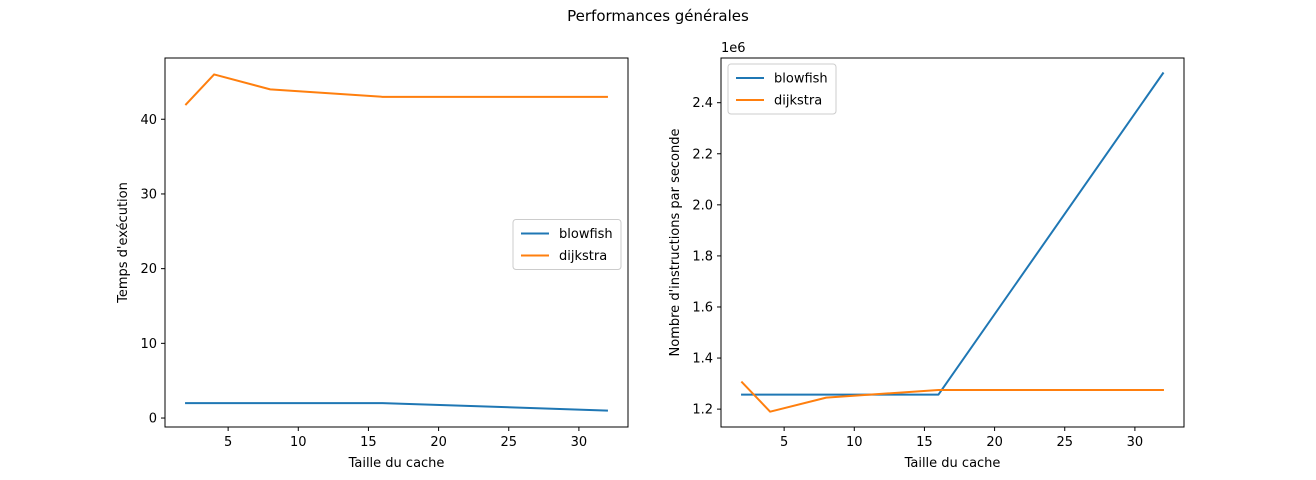  I want to click on y-axis-label: Nombre d'instructions par seconde, so click(675, 243).